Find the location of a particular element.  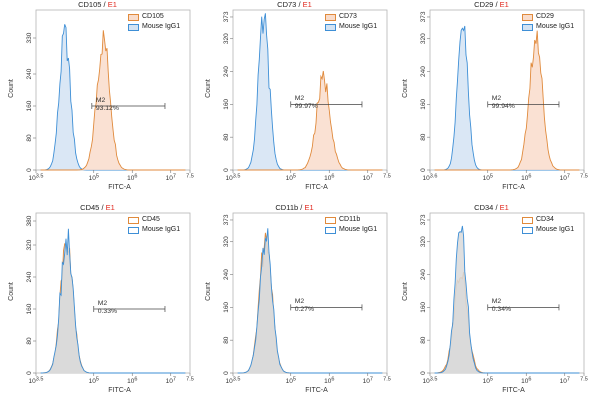

x-tick-label: 103.6 is located at coordinates (430, 178).